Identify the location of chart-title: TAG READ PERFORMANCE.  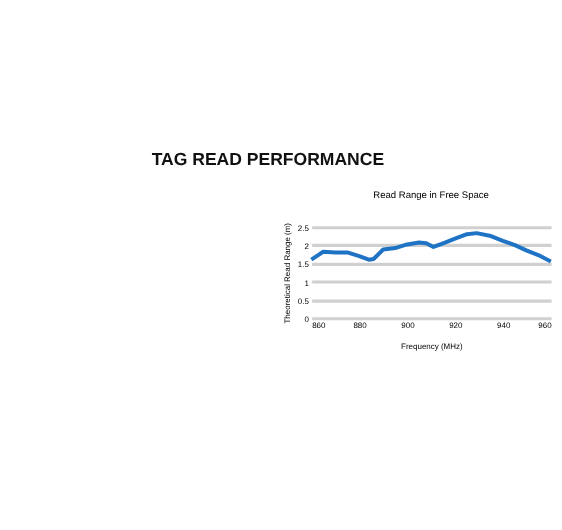
(268, 158).